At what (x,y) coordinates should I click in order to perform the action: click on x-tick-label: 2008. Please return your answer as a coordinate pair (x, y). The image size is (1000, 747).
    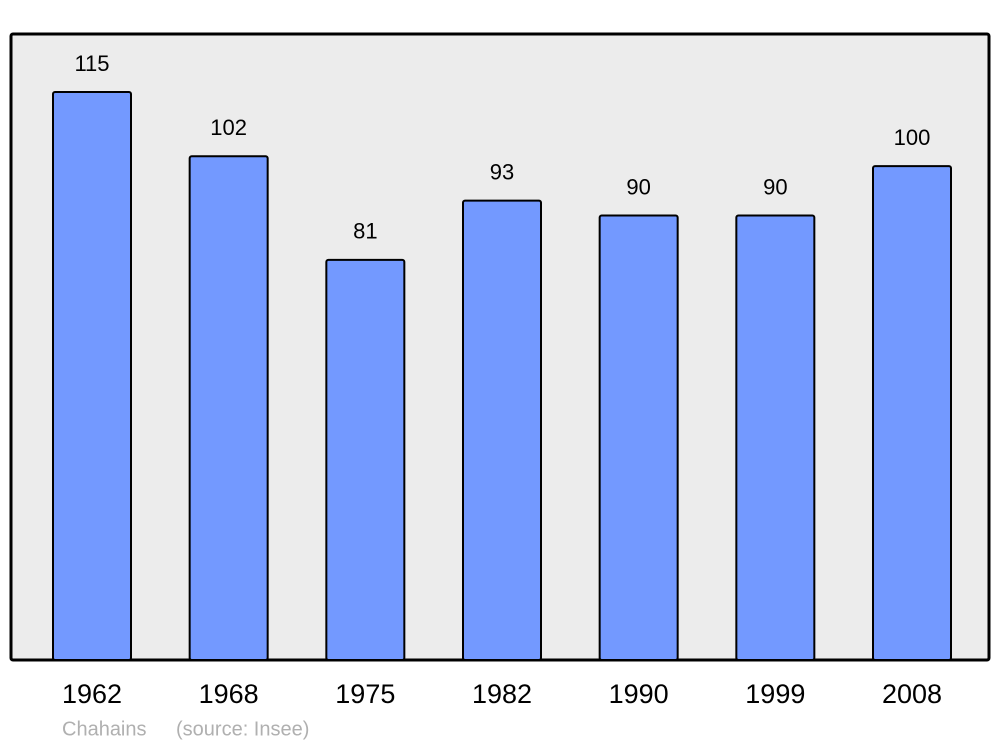
    Looking at the image, I should click on (912, 694).